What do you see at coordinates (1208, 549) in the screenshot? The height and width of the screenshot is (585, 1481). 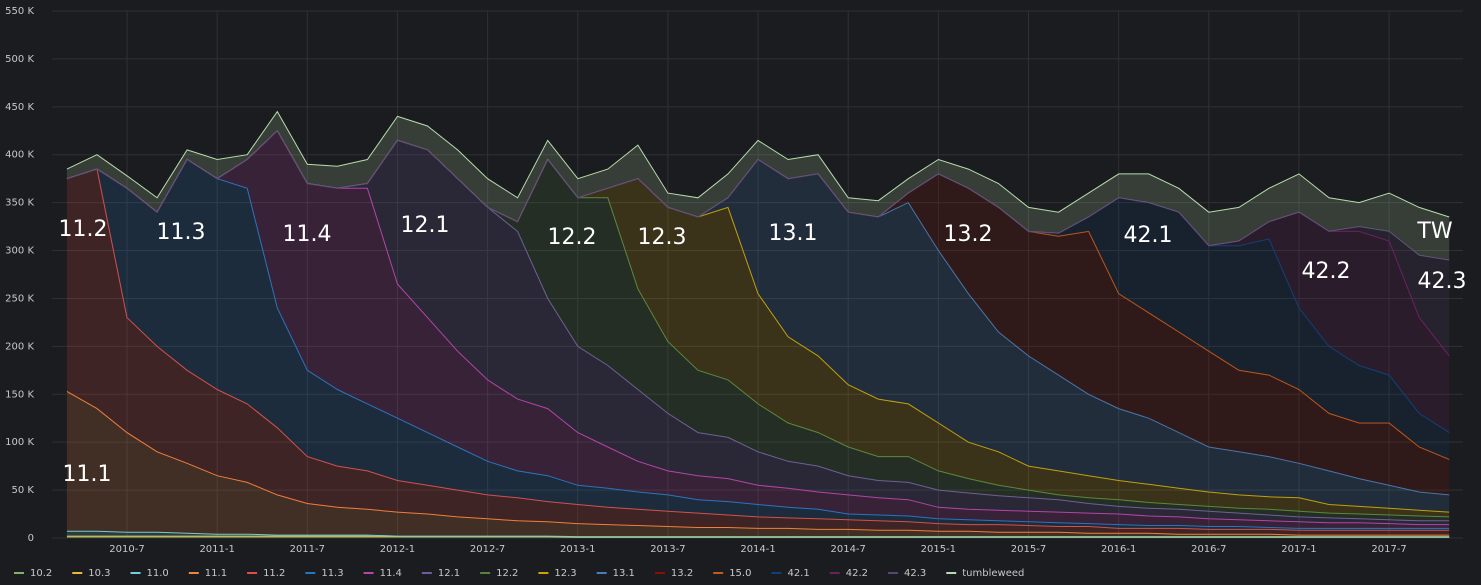 I see `x-tick-label: 2016-7` at bounding box center [1208, 549].